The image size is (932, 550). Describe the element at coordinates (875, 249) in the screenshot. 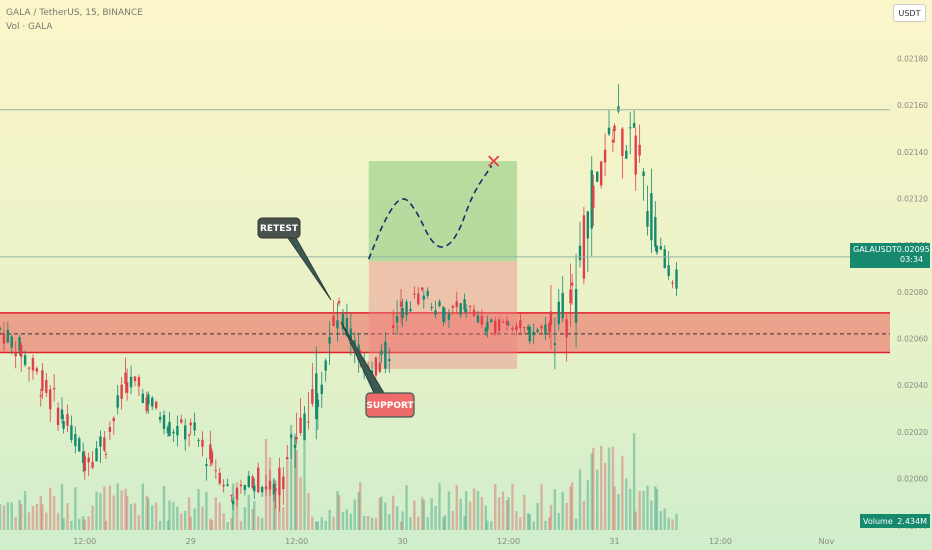

I see `price-badge-symbol: GALAUSDT` at that location.